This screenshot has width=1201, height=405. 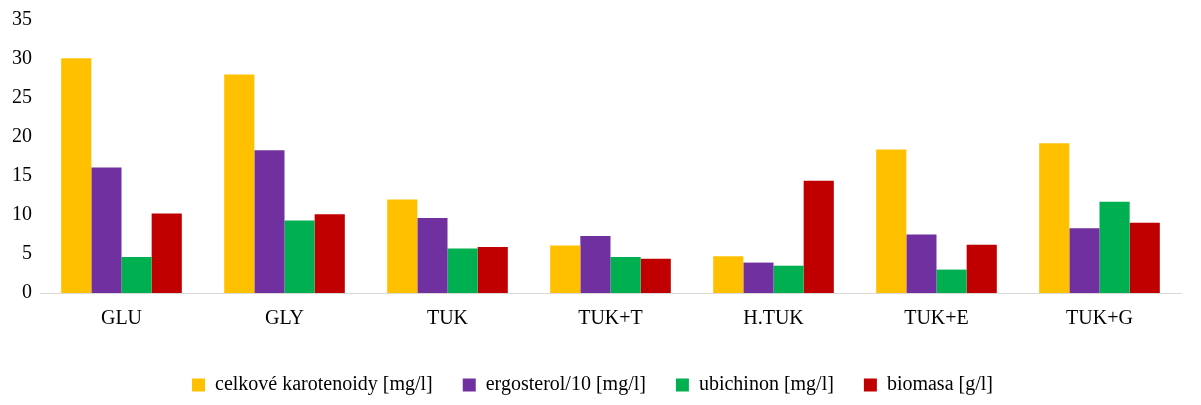 What do you see at coordinates (774, 317) in the screenshot?
I see `x-tick-label: H.TUK` at bounding box center [774, 317].